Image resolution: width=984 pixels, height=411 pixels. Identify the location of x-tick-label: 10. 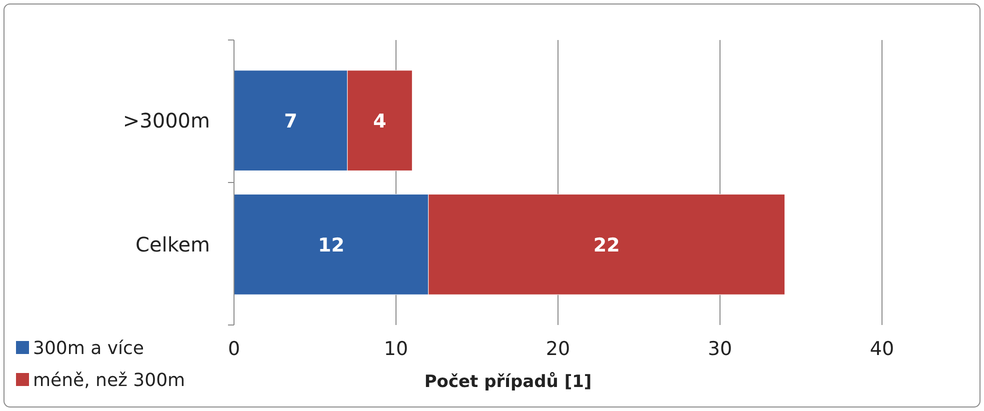
(396, 349).